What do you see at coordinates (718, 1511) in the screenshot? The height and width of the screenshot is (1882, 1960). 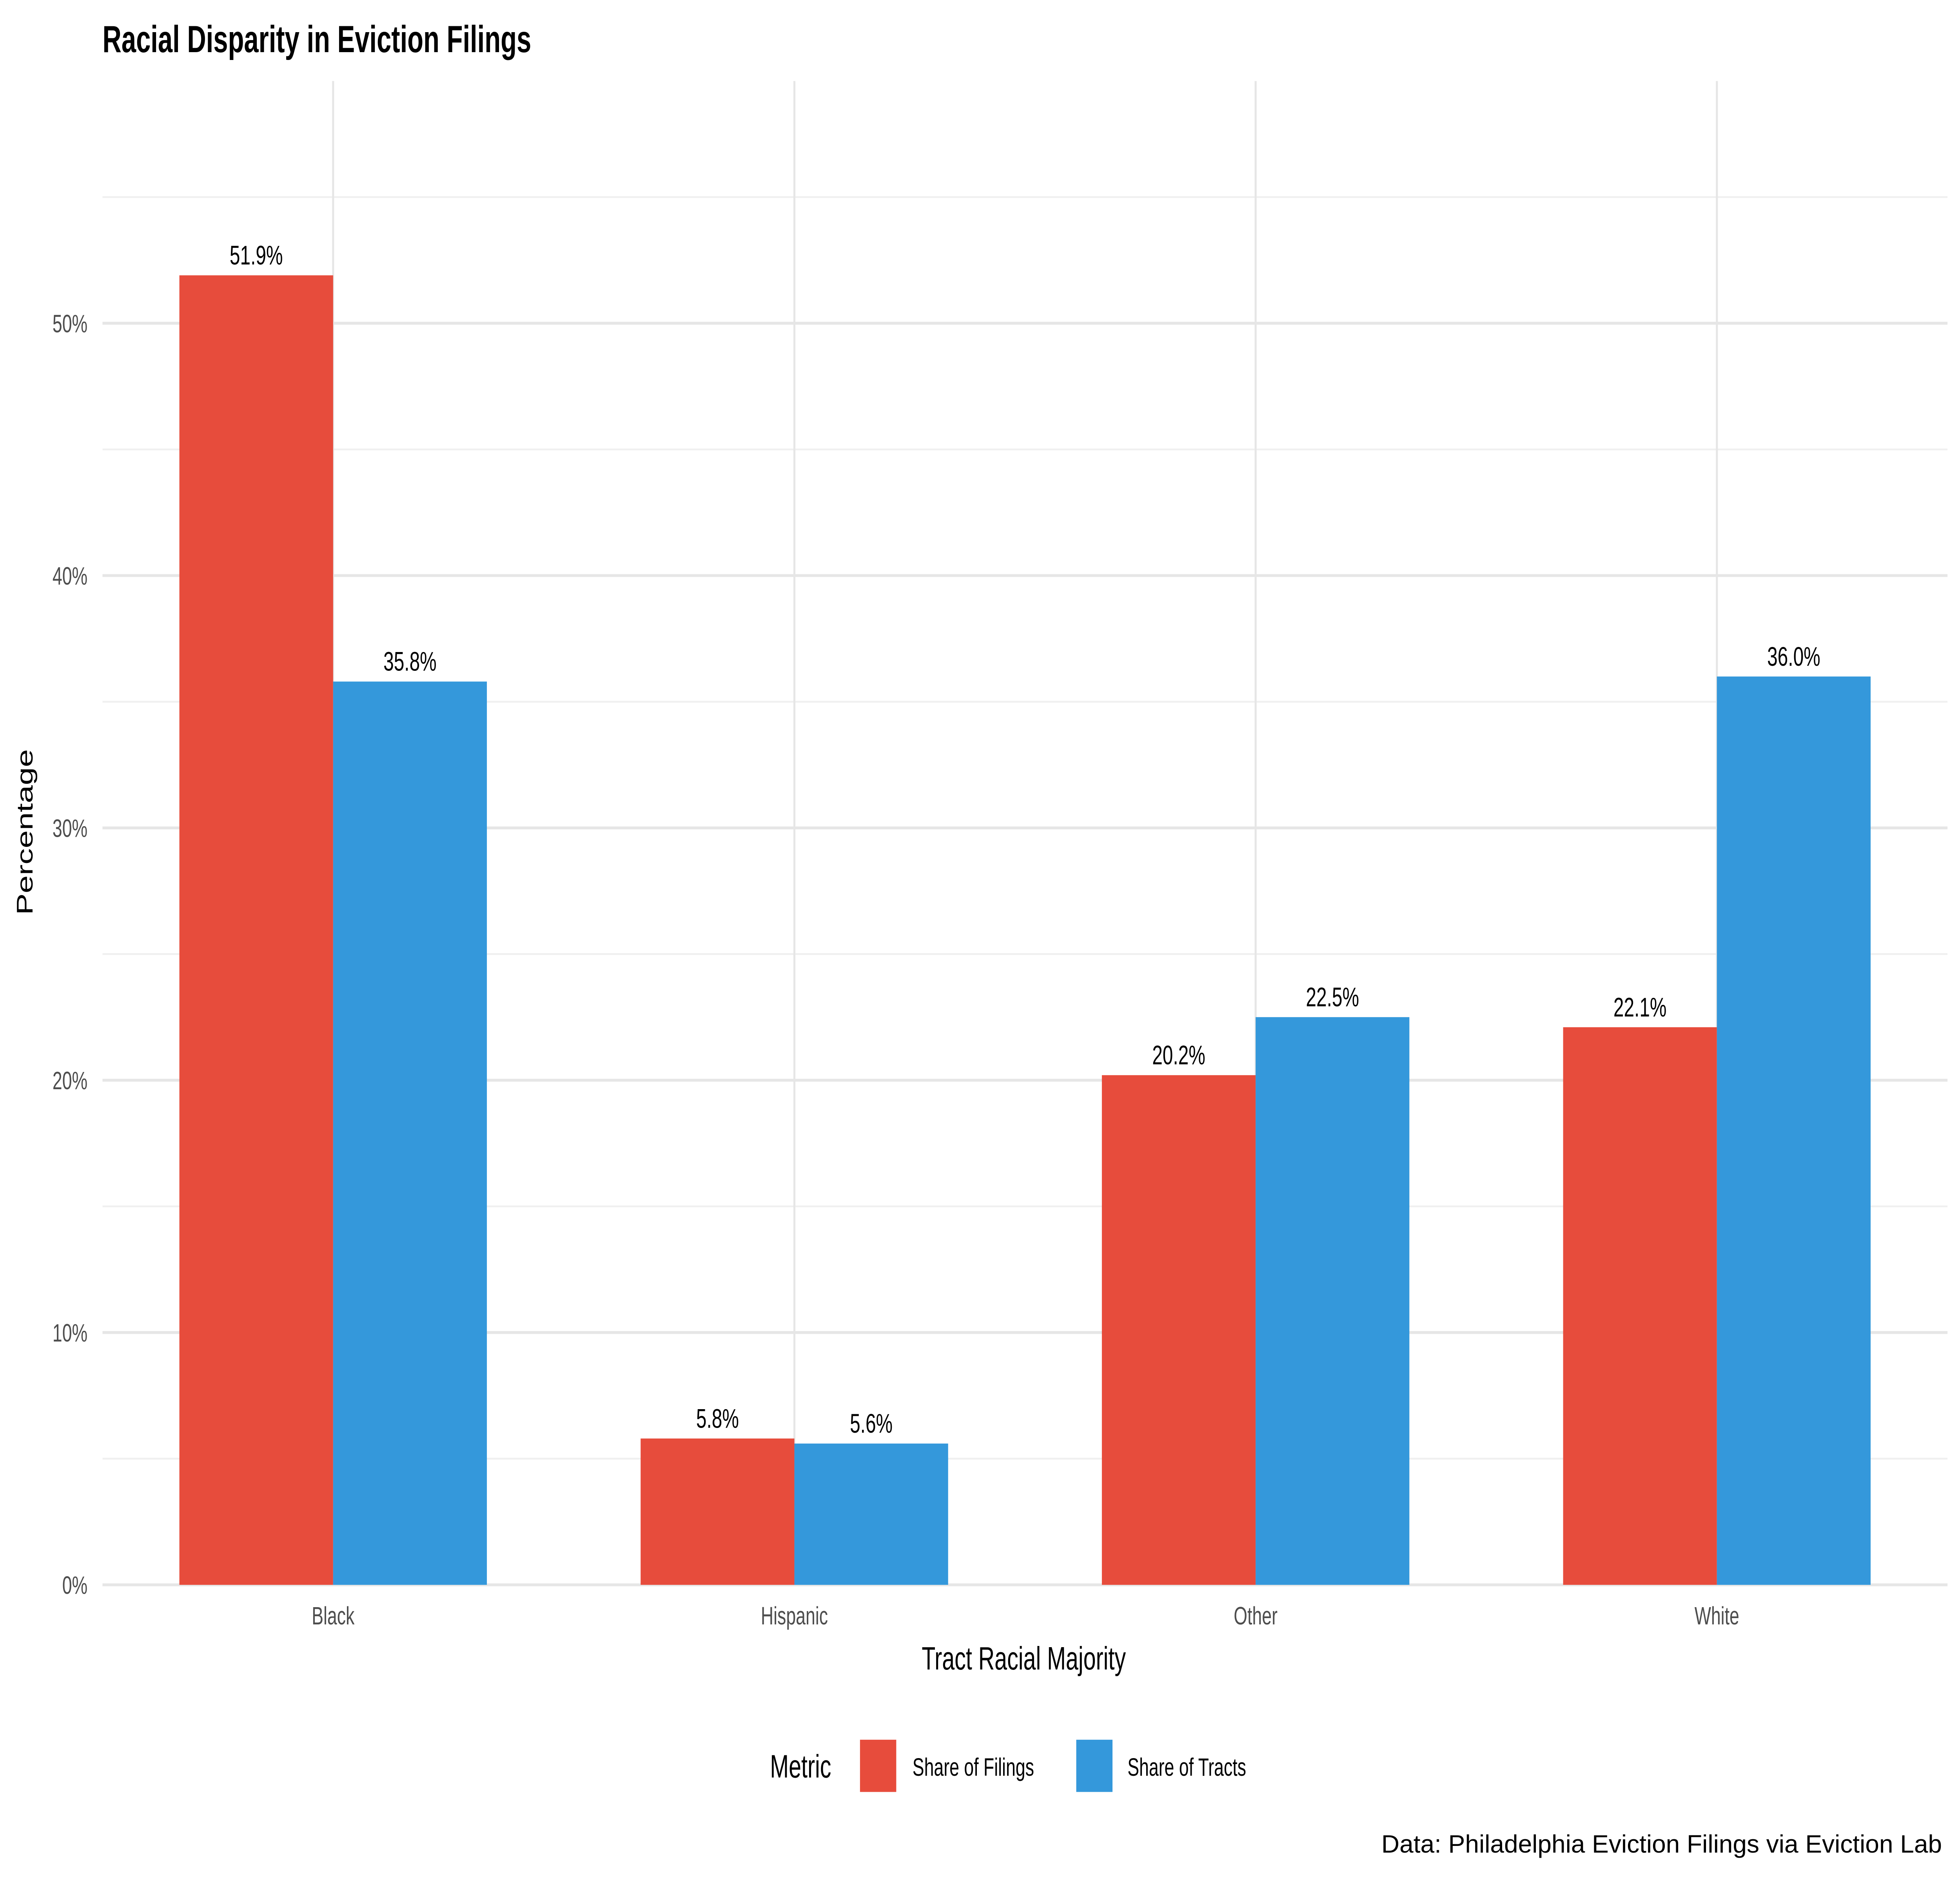 I see `bar-hispanic-share-of-filings` at bounding box center [718, 1511].